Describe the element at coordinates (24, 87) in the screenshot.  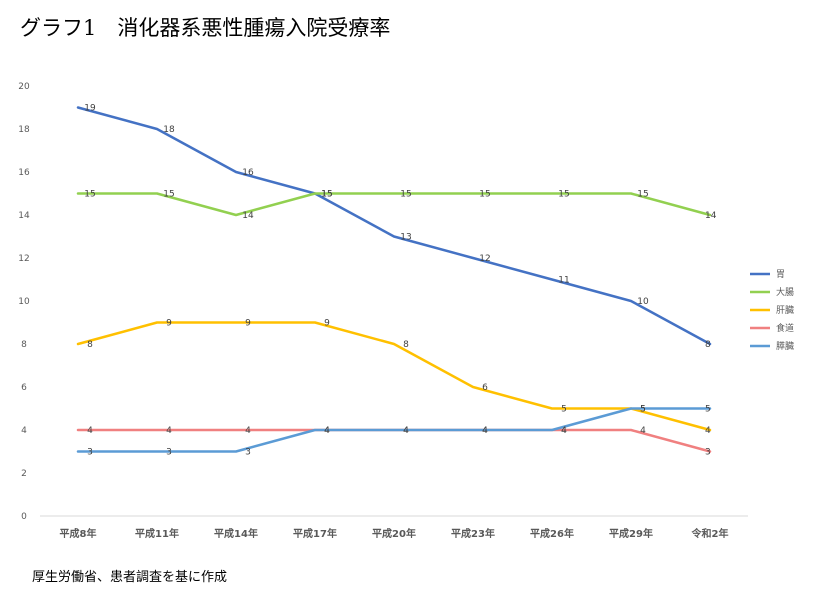
I see `y-tick-label: 20` at that location.